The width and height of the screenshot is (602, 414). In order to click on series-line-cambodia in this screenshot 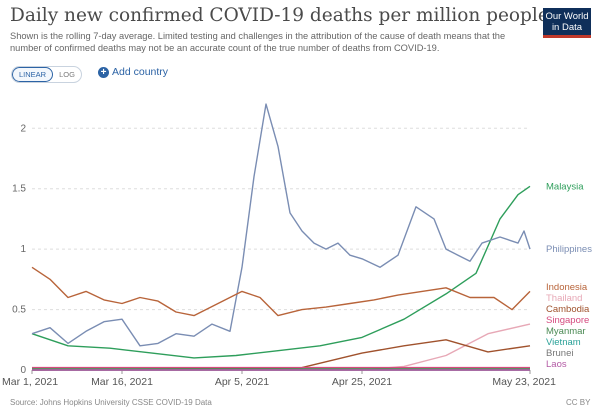, I will do `click(281, 355)`.